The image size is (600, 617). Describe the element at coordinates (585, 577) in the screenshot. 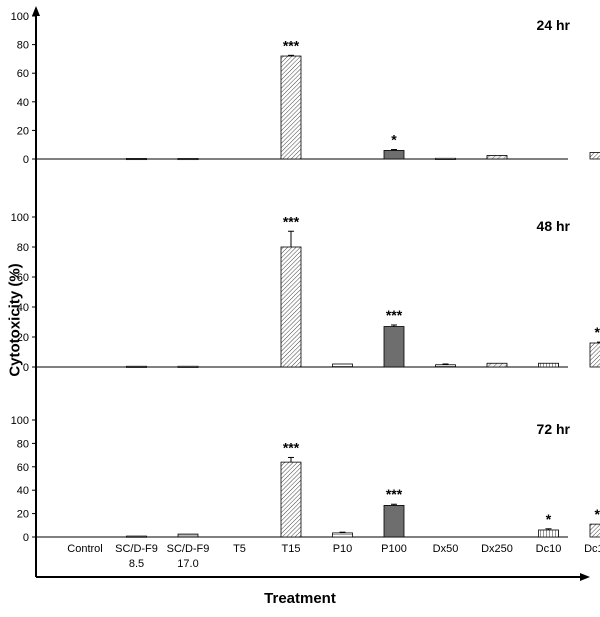

I see `x-axis-arrow` at that location.